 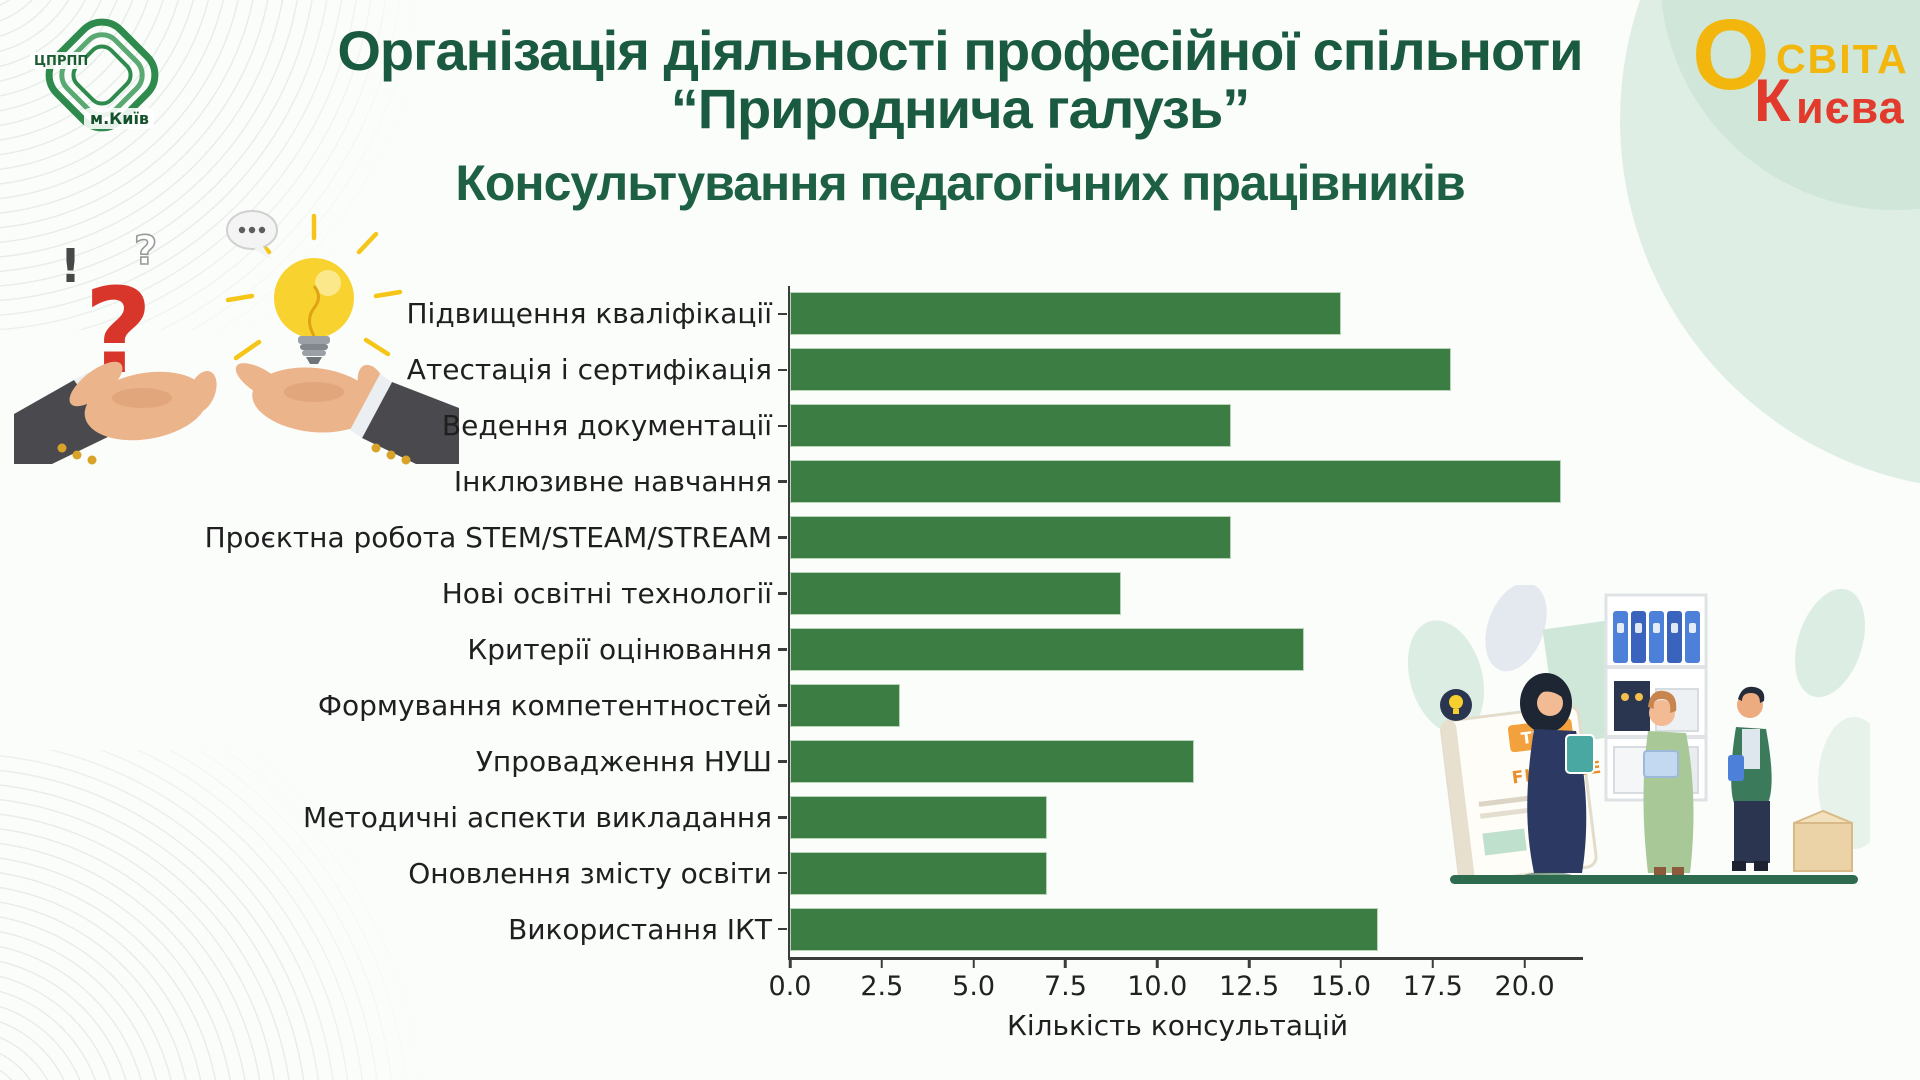 What do you see at coordinates (1750, 778) in the screenshot?
I see `person-man-vest` at bounding box center [1750, 778].